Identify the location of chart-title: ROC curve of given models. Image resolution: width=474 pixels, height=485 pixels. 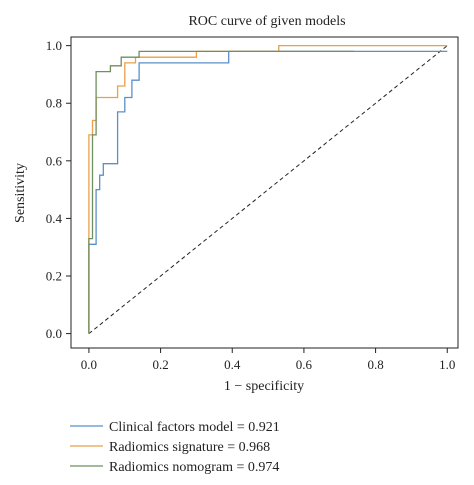
(266, 21).